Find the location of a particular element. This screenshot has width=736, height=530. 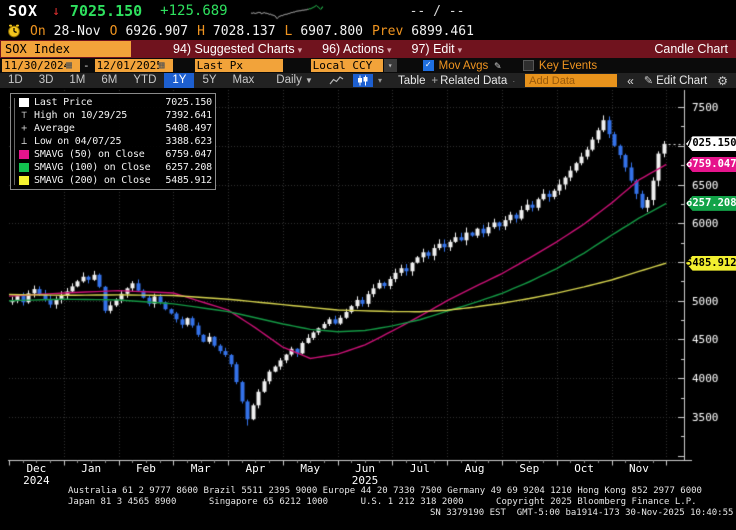

clock-icon is located at coordinates (14, 31).